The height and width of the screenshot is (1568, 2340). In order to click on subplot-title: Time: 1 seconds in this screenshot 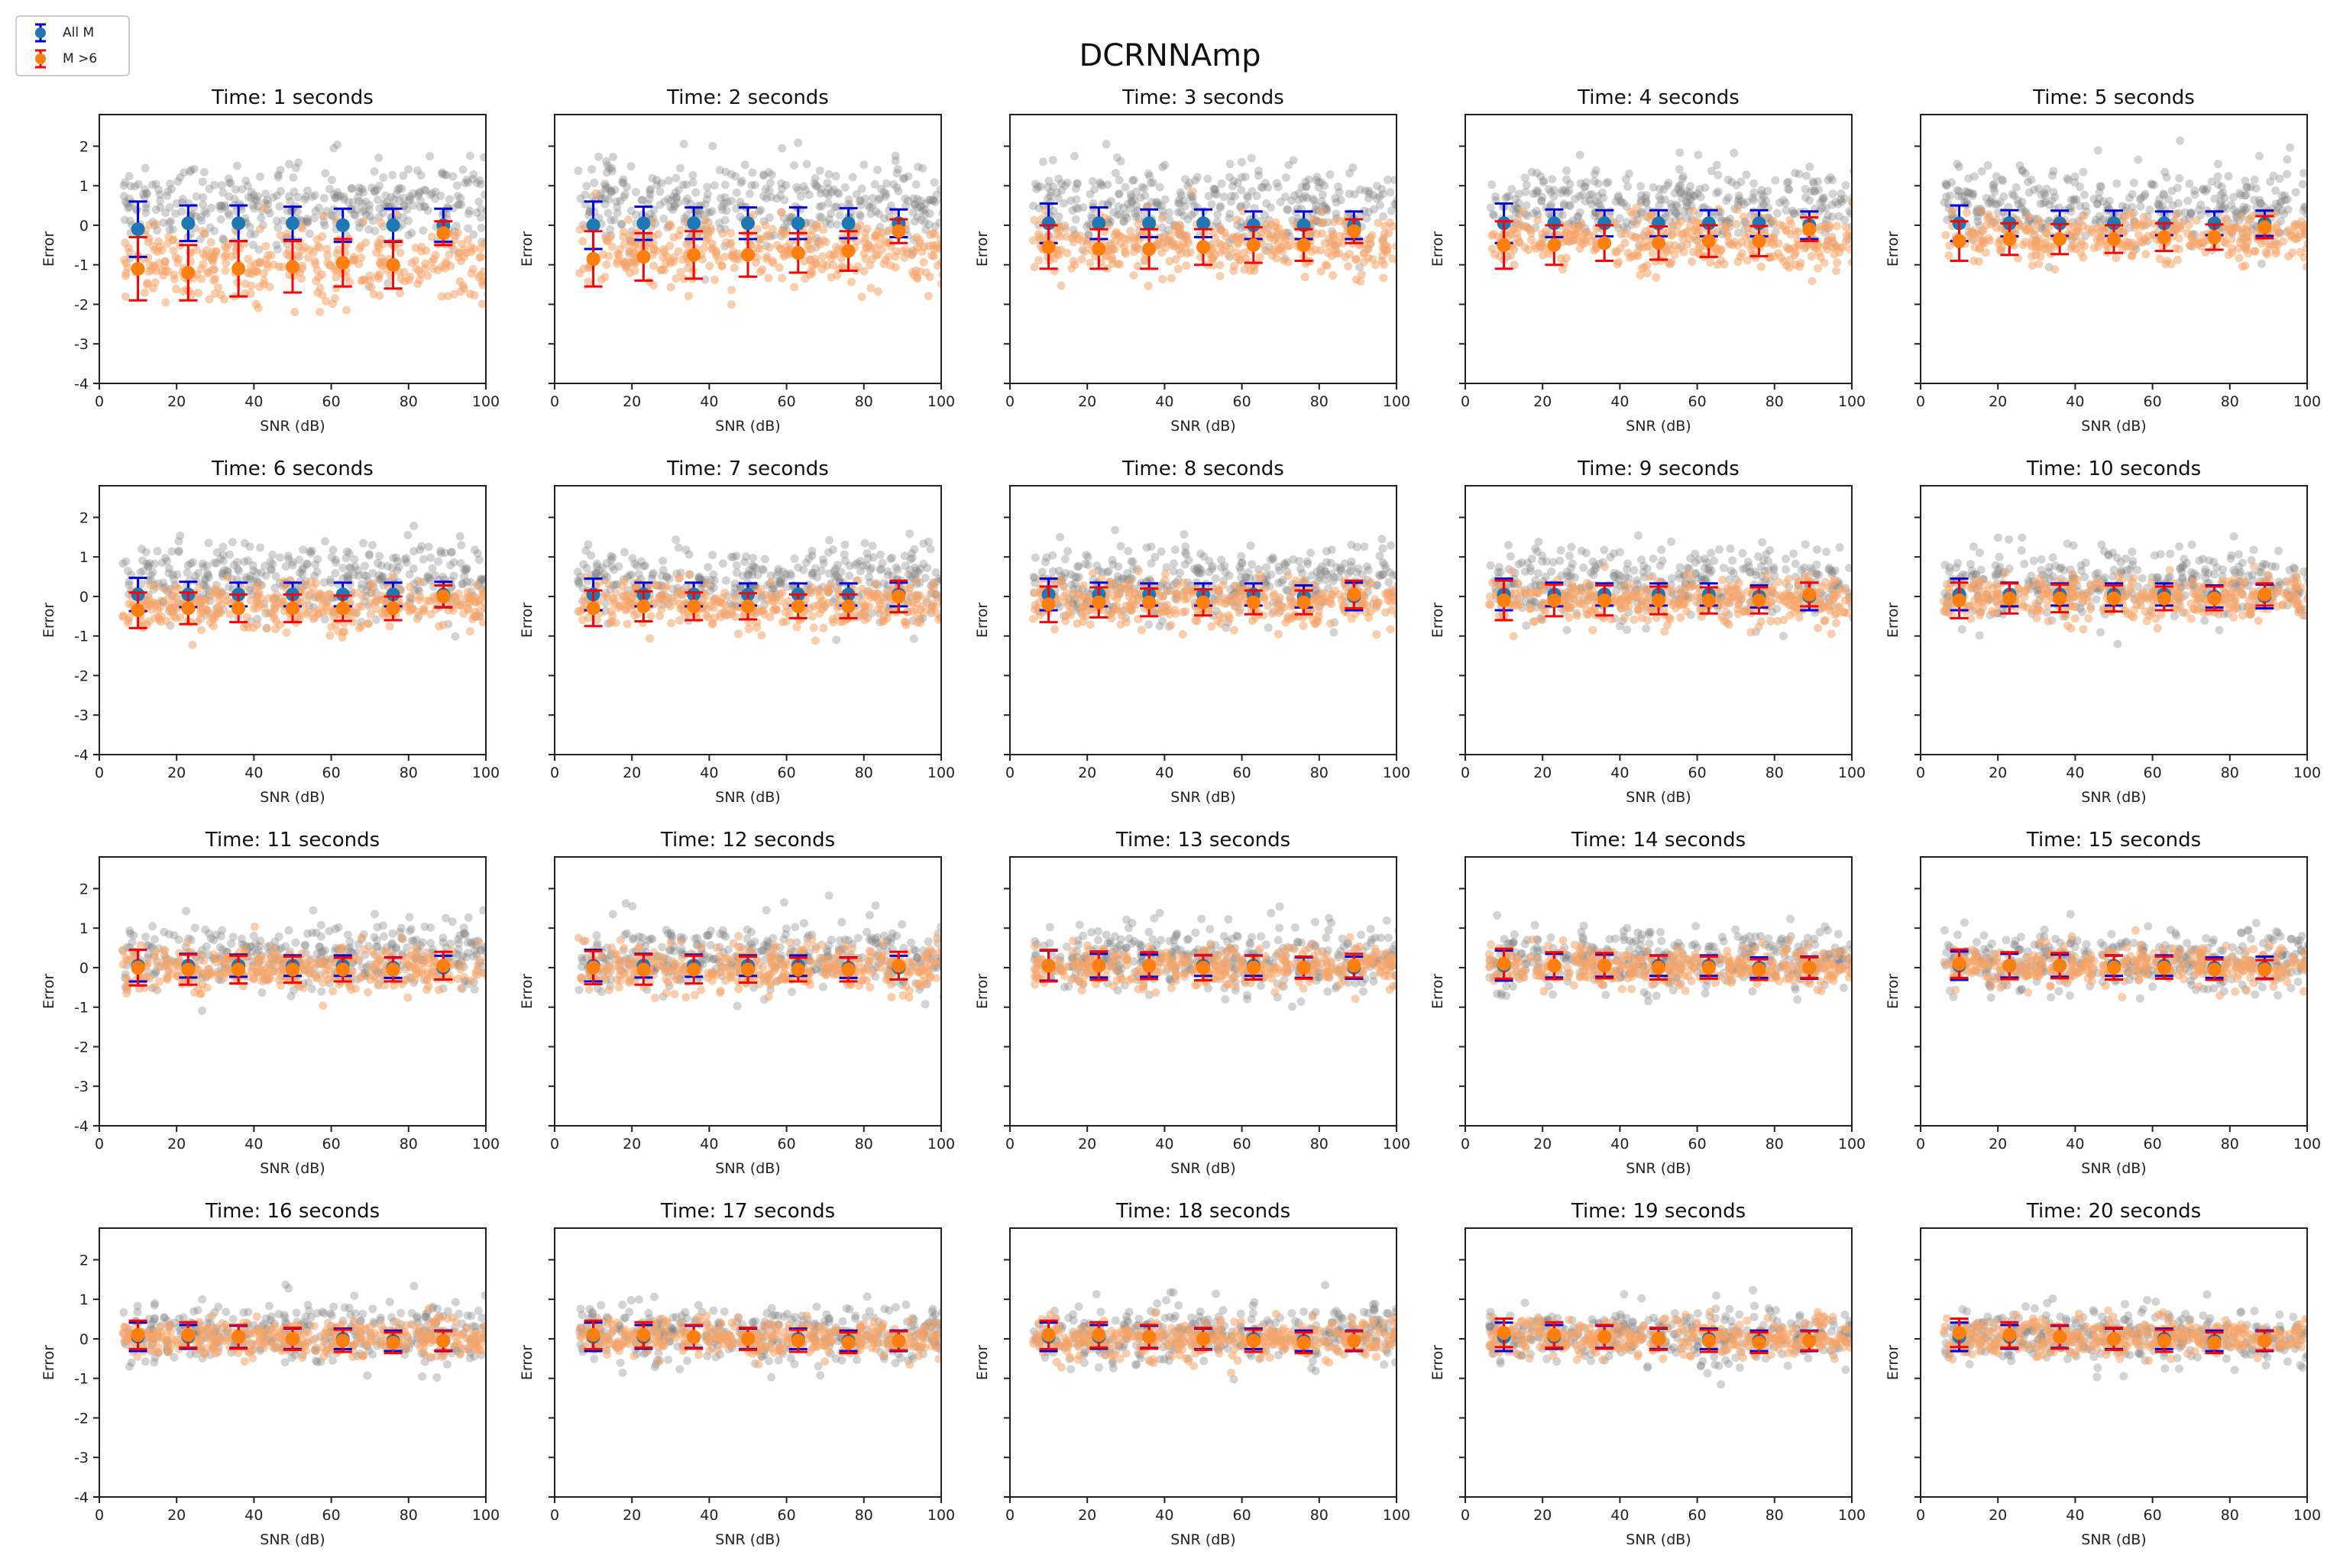, I will do `click(292, 97)`.